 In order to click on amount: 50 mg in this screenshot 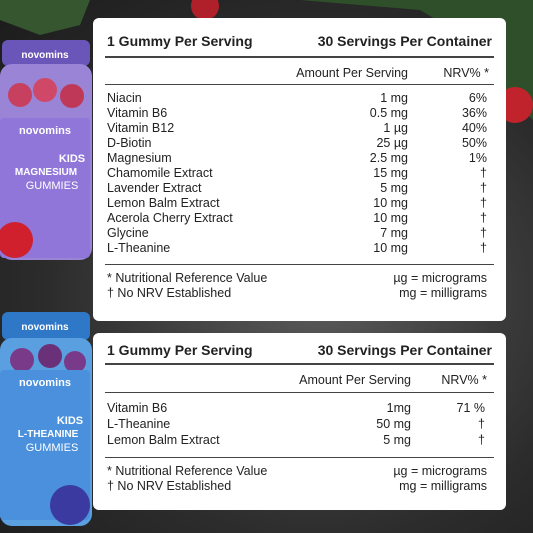, I will do `click(393, 424)`.